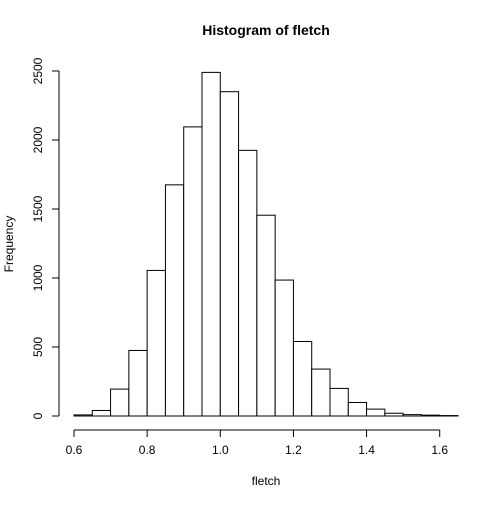 This screenshot has width=504, height=509. What do you see at coordinates (293, 450) in the screenshot?
I see `x-tick-label: 1.2` at bounding box center [293, 450].